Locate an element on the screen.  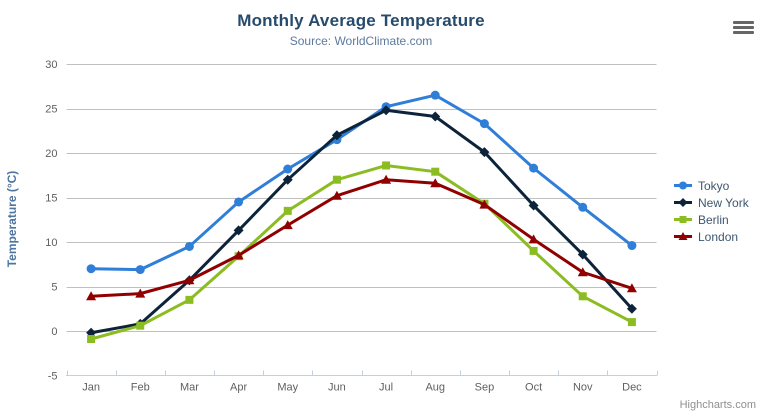
legend-item-label: Berlin is located at coordinates (713, 219).